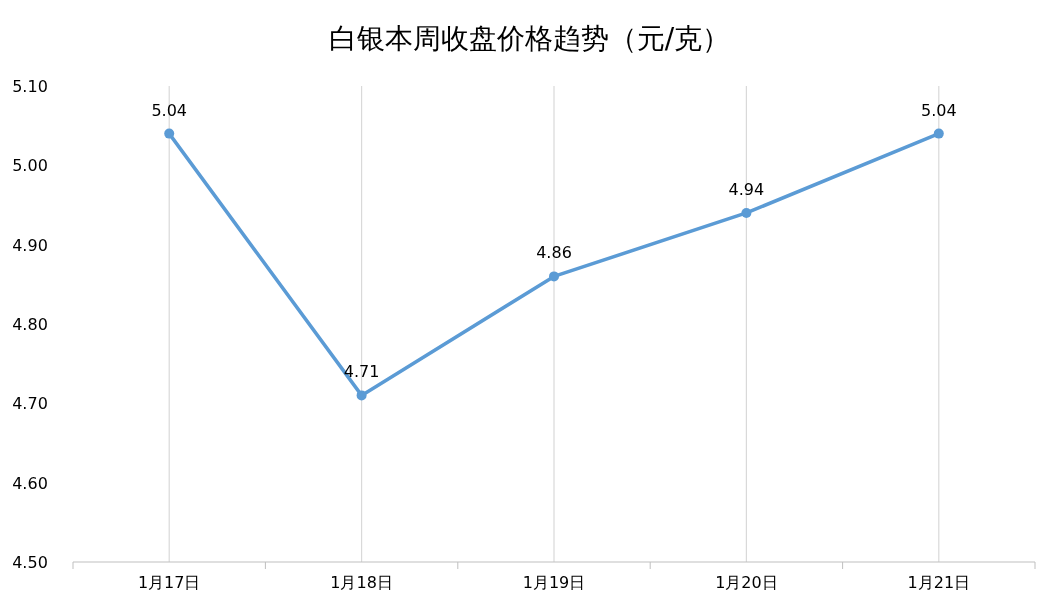  Describe the element at coordinates (554, 582) in the screenshot. I see `x-tick-label: 1月19日` at that location.